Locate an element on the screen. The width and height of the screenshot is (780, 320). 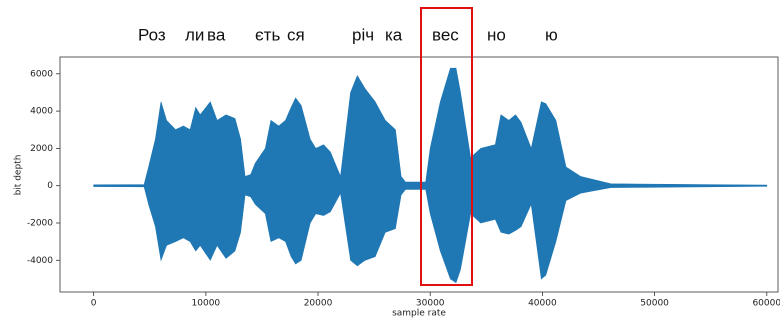
syllable: річ is located at coordinates (363, 34).